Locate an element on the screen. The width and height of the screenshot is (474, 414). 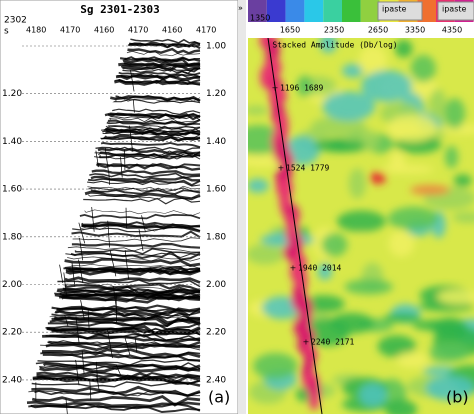
pick-label: 2240 2171 is located at coordinates (333, 342).